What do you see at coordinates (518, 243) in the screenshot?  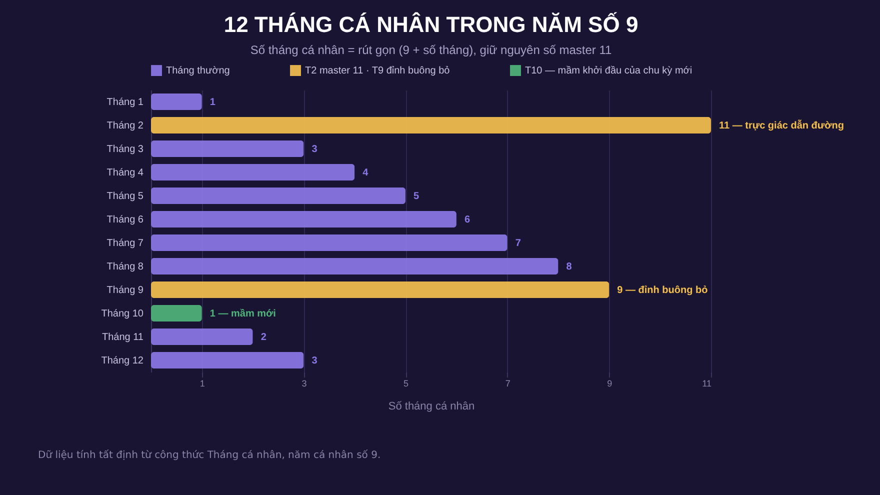 I see `data-label: 7` at bounding box center [518, 243].